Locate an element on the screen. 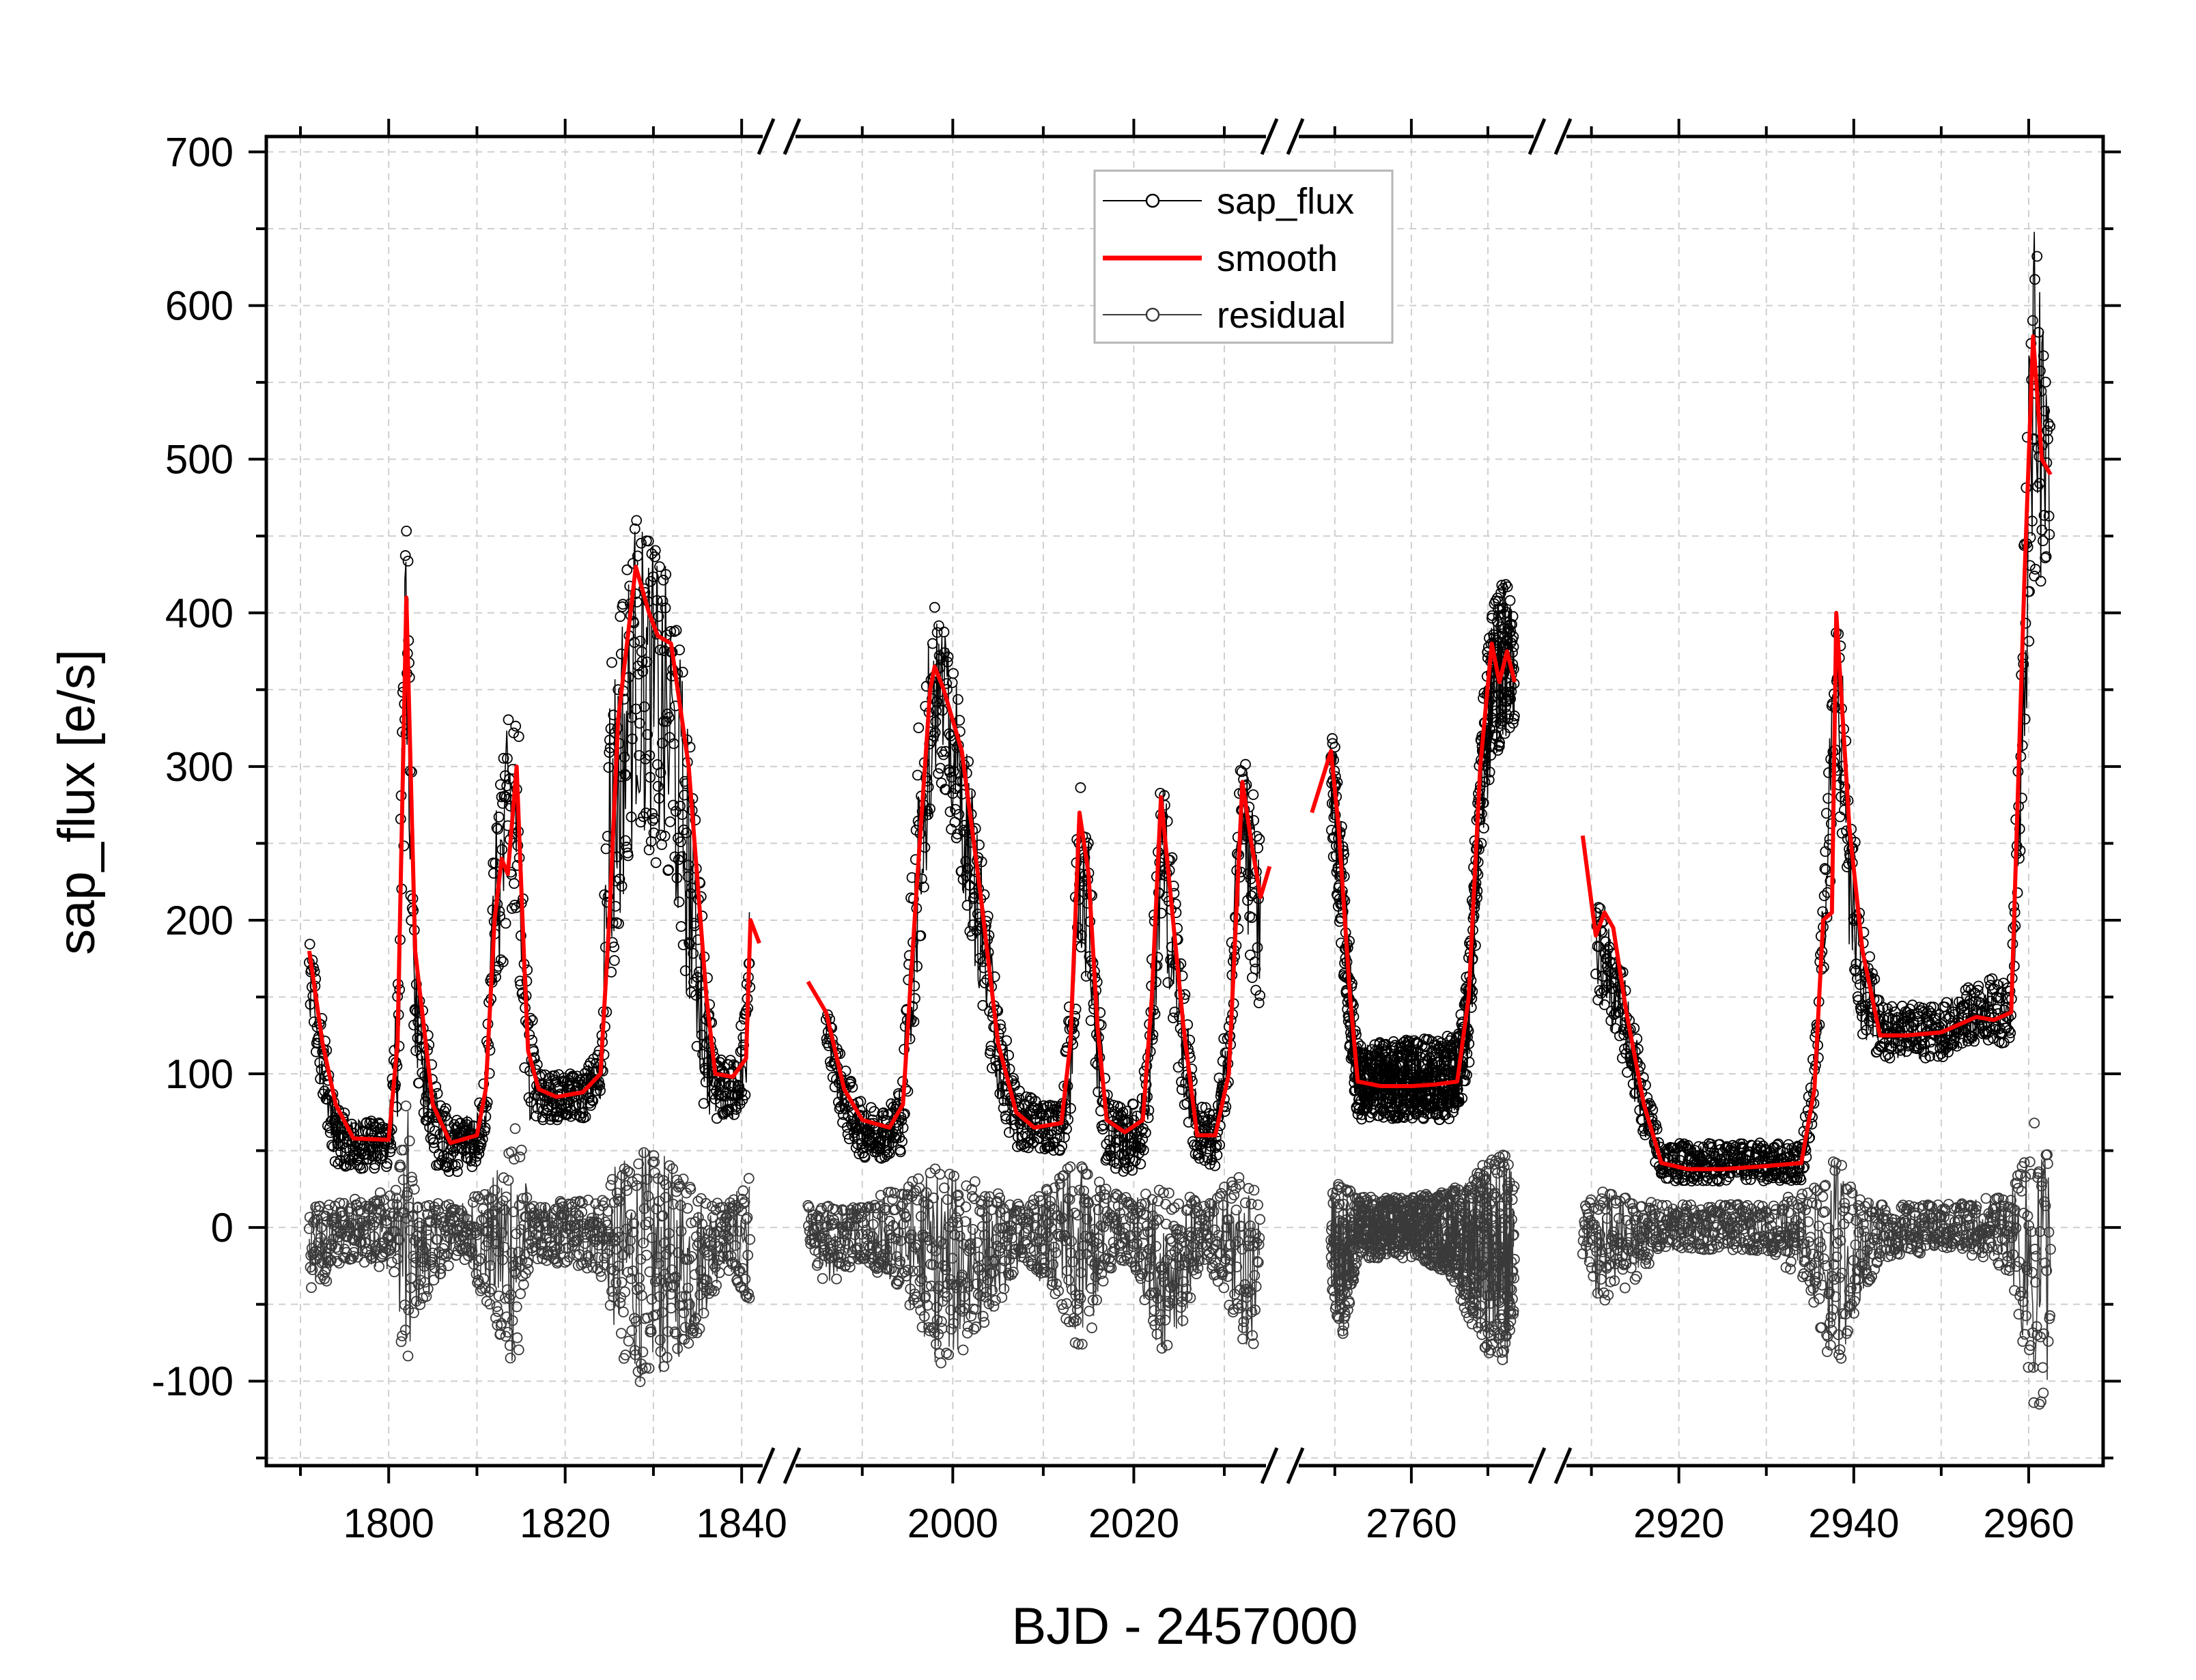  residual-markers is located at coordinates (1034, 1265).